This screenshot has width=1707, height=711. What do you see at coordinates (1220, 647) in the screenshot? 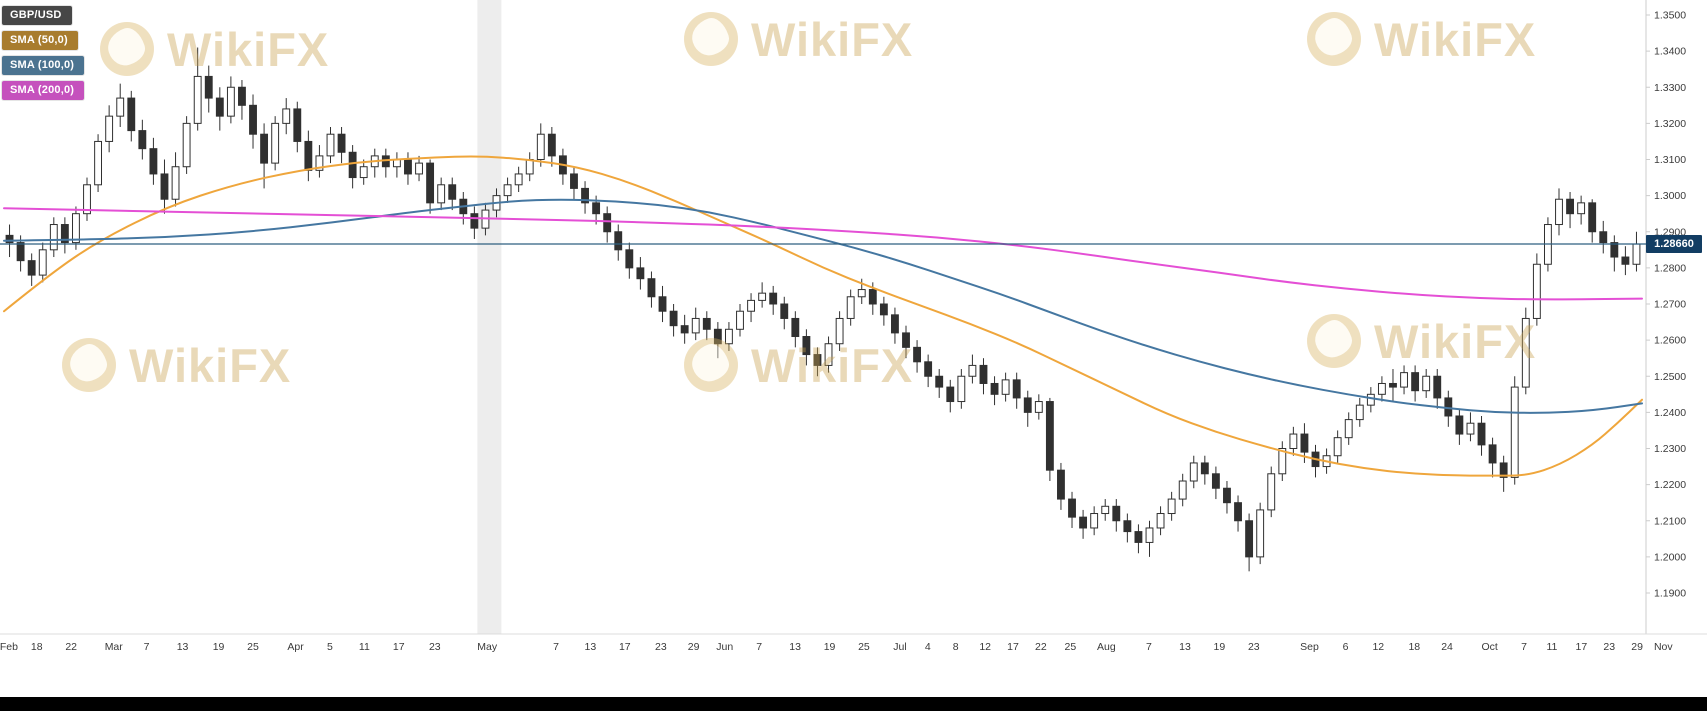
I see `x-axis-label: 19` at bounding box center [1220, 647].